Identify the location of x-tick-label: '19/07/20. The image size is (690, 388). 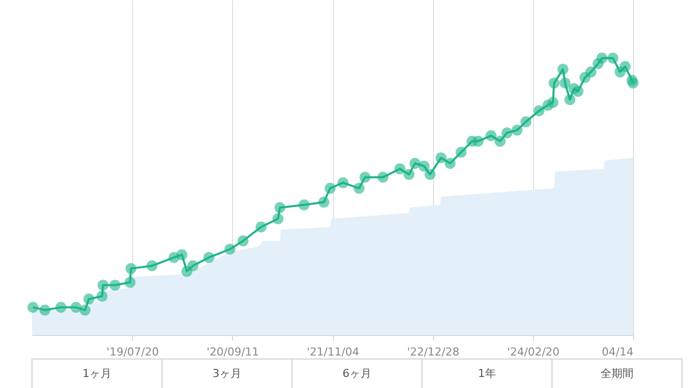
(132, 352).